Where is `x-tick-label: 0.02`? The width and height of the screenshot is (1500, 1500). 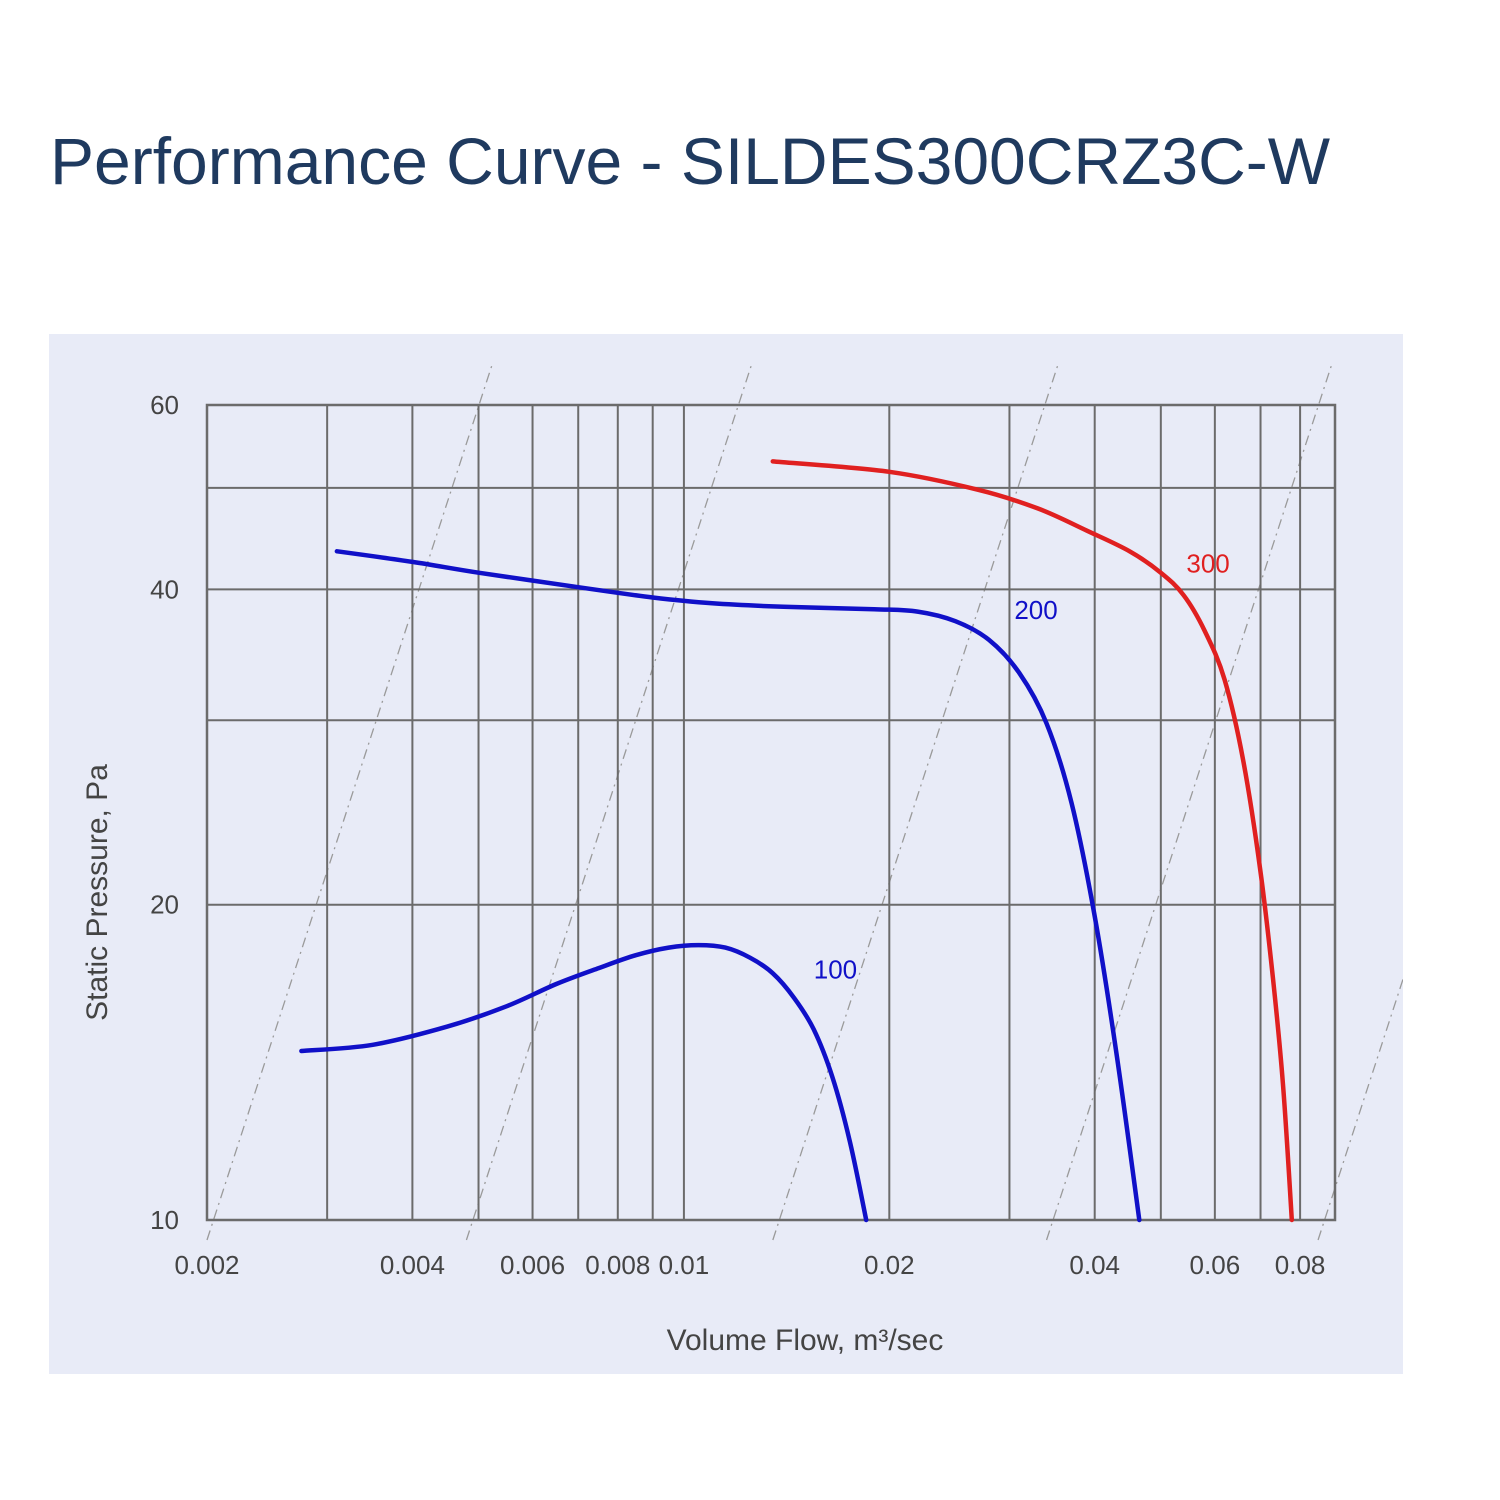
x-tick-label: 0.02 is located at coordinates (889, 1265).